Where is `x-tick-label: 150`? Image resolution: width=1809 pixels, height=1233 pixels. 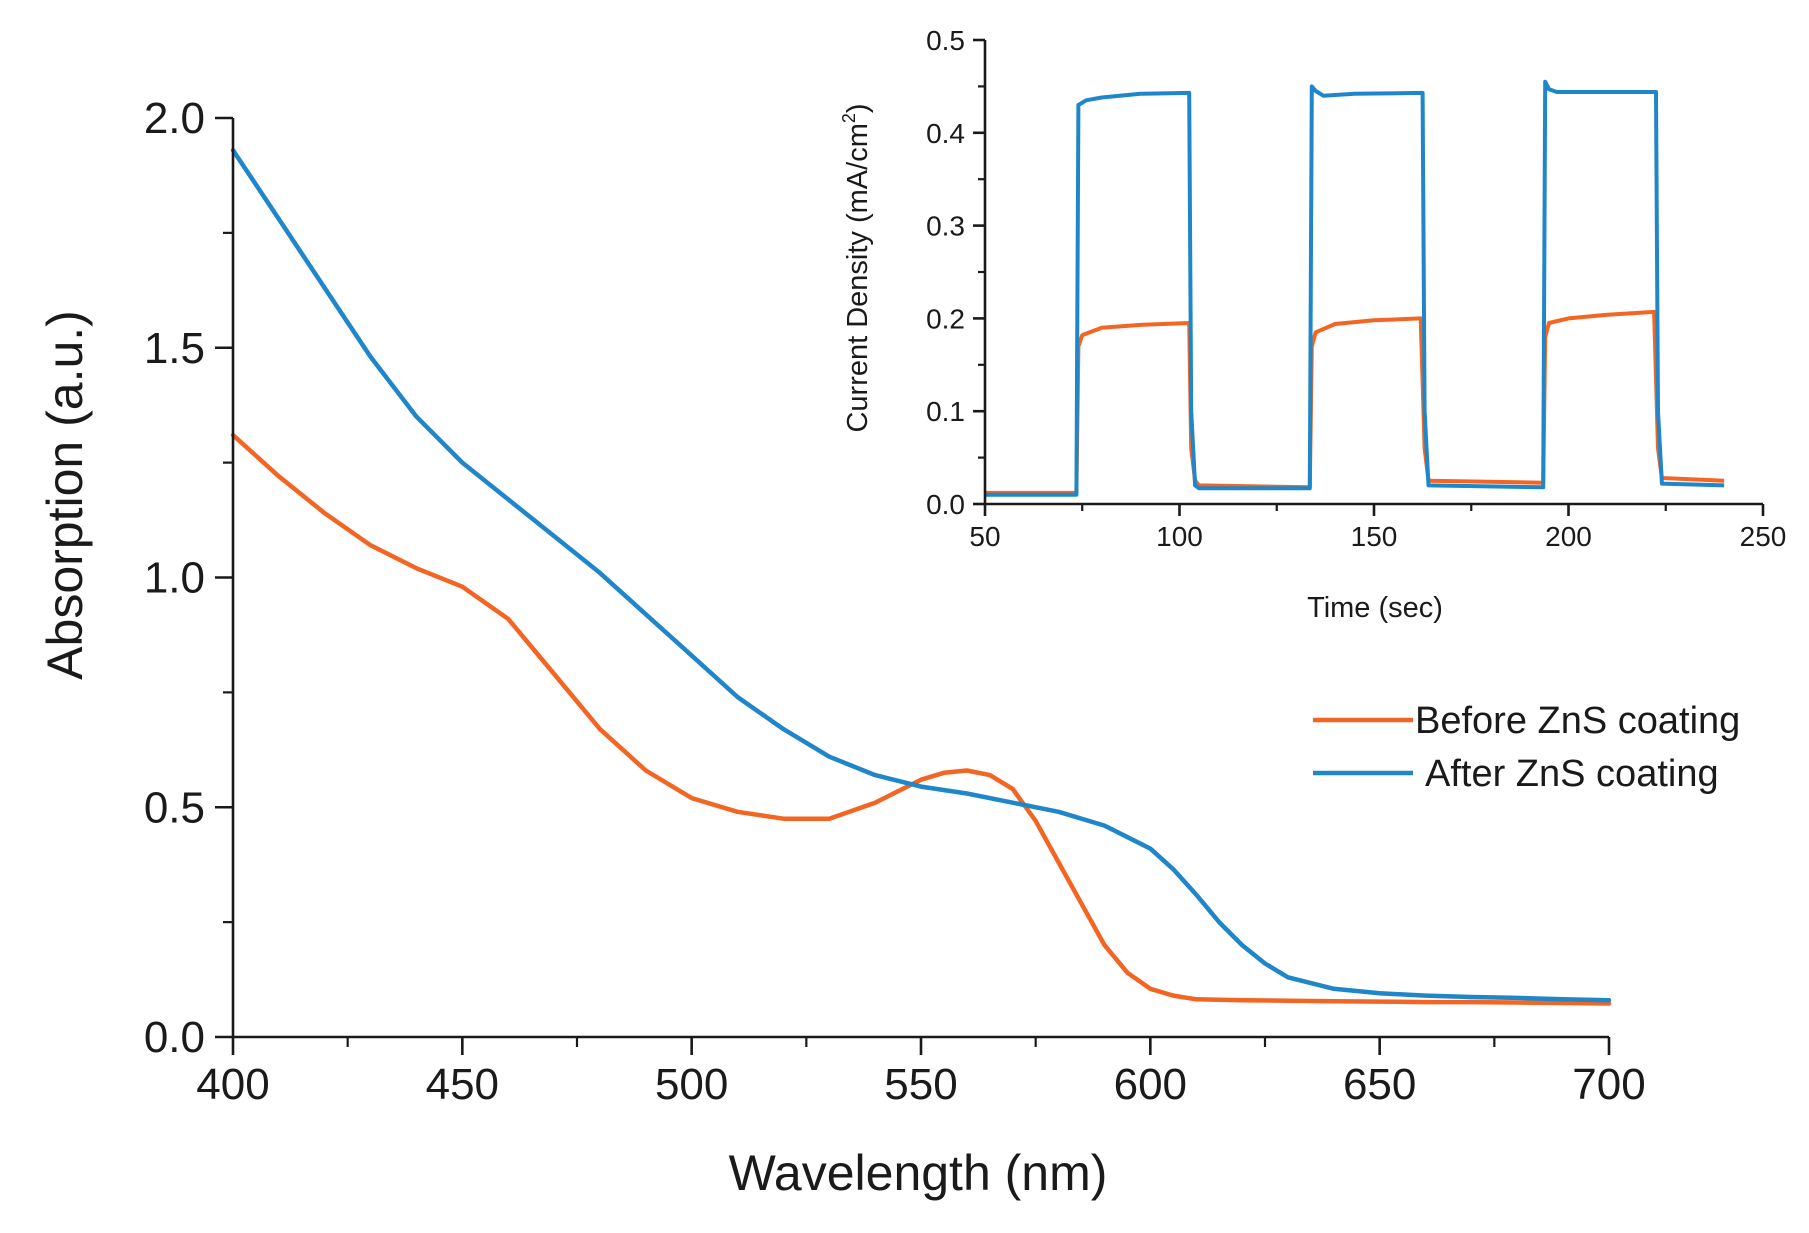
x-tick-label: 150 is located at coordinates (1374, 536).